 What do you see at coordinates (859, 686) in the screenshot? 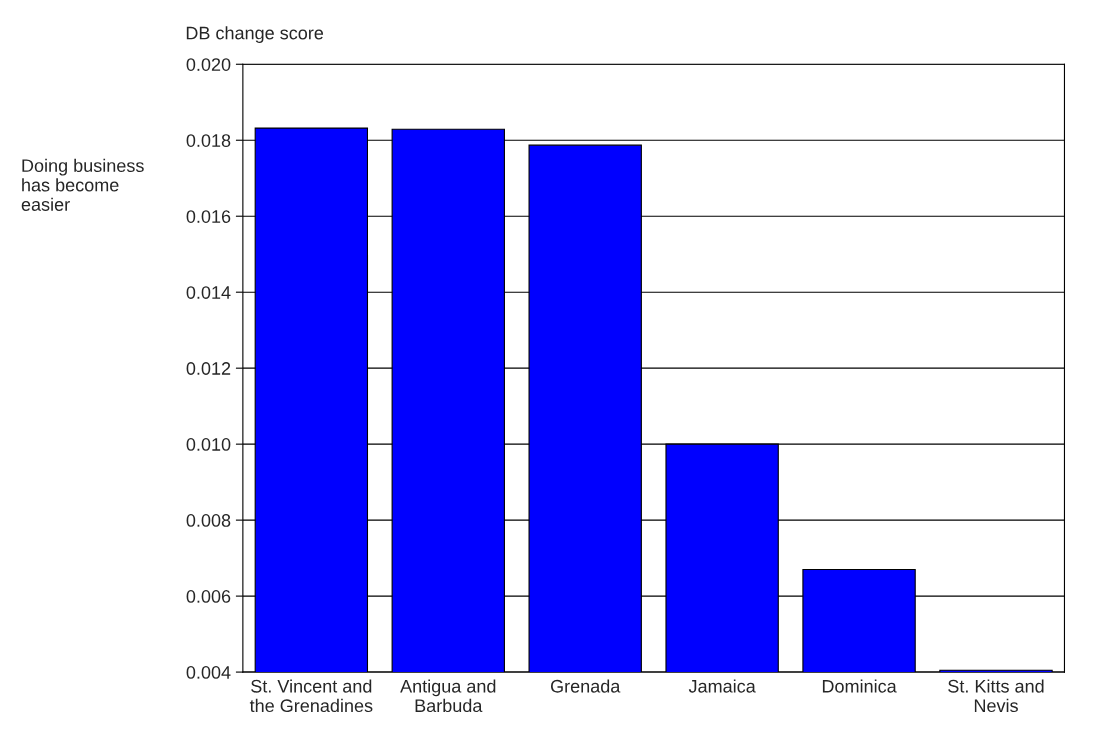
I see `x-tick-label: Dominica` at bounding box center [859, 686].